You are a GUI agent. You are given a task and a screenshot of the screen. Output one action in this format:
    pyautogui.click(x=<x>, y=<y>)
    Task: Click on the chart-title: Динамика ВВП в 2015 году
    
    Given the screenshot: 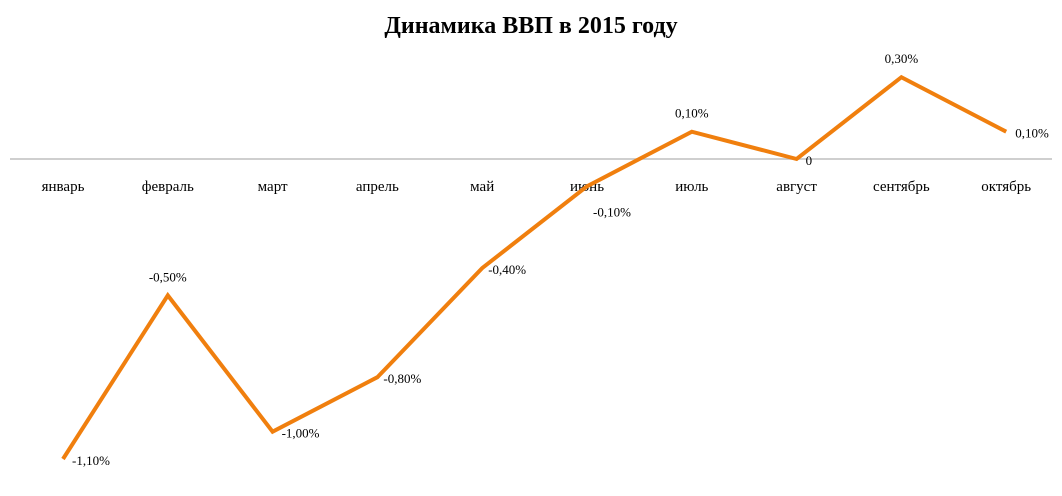 What is the action you would take?
    pyautogui.click(x=530, y=26)
    